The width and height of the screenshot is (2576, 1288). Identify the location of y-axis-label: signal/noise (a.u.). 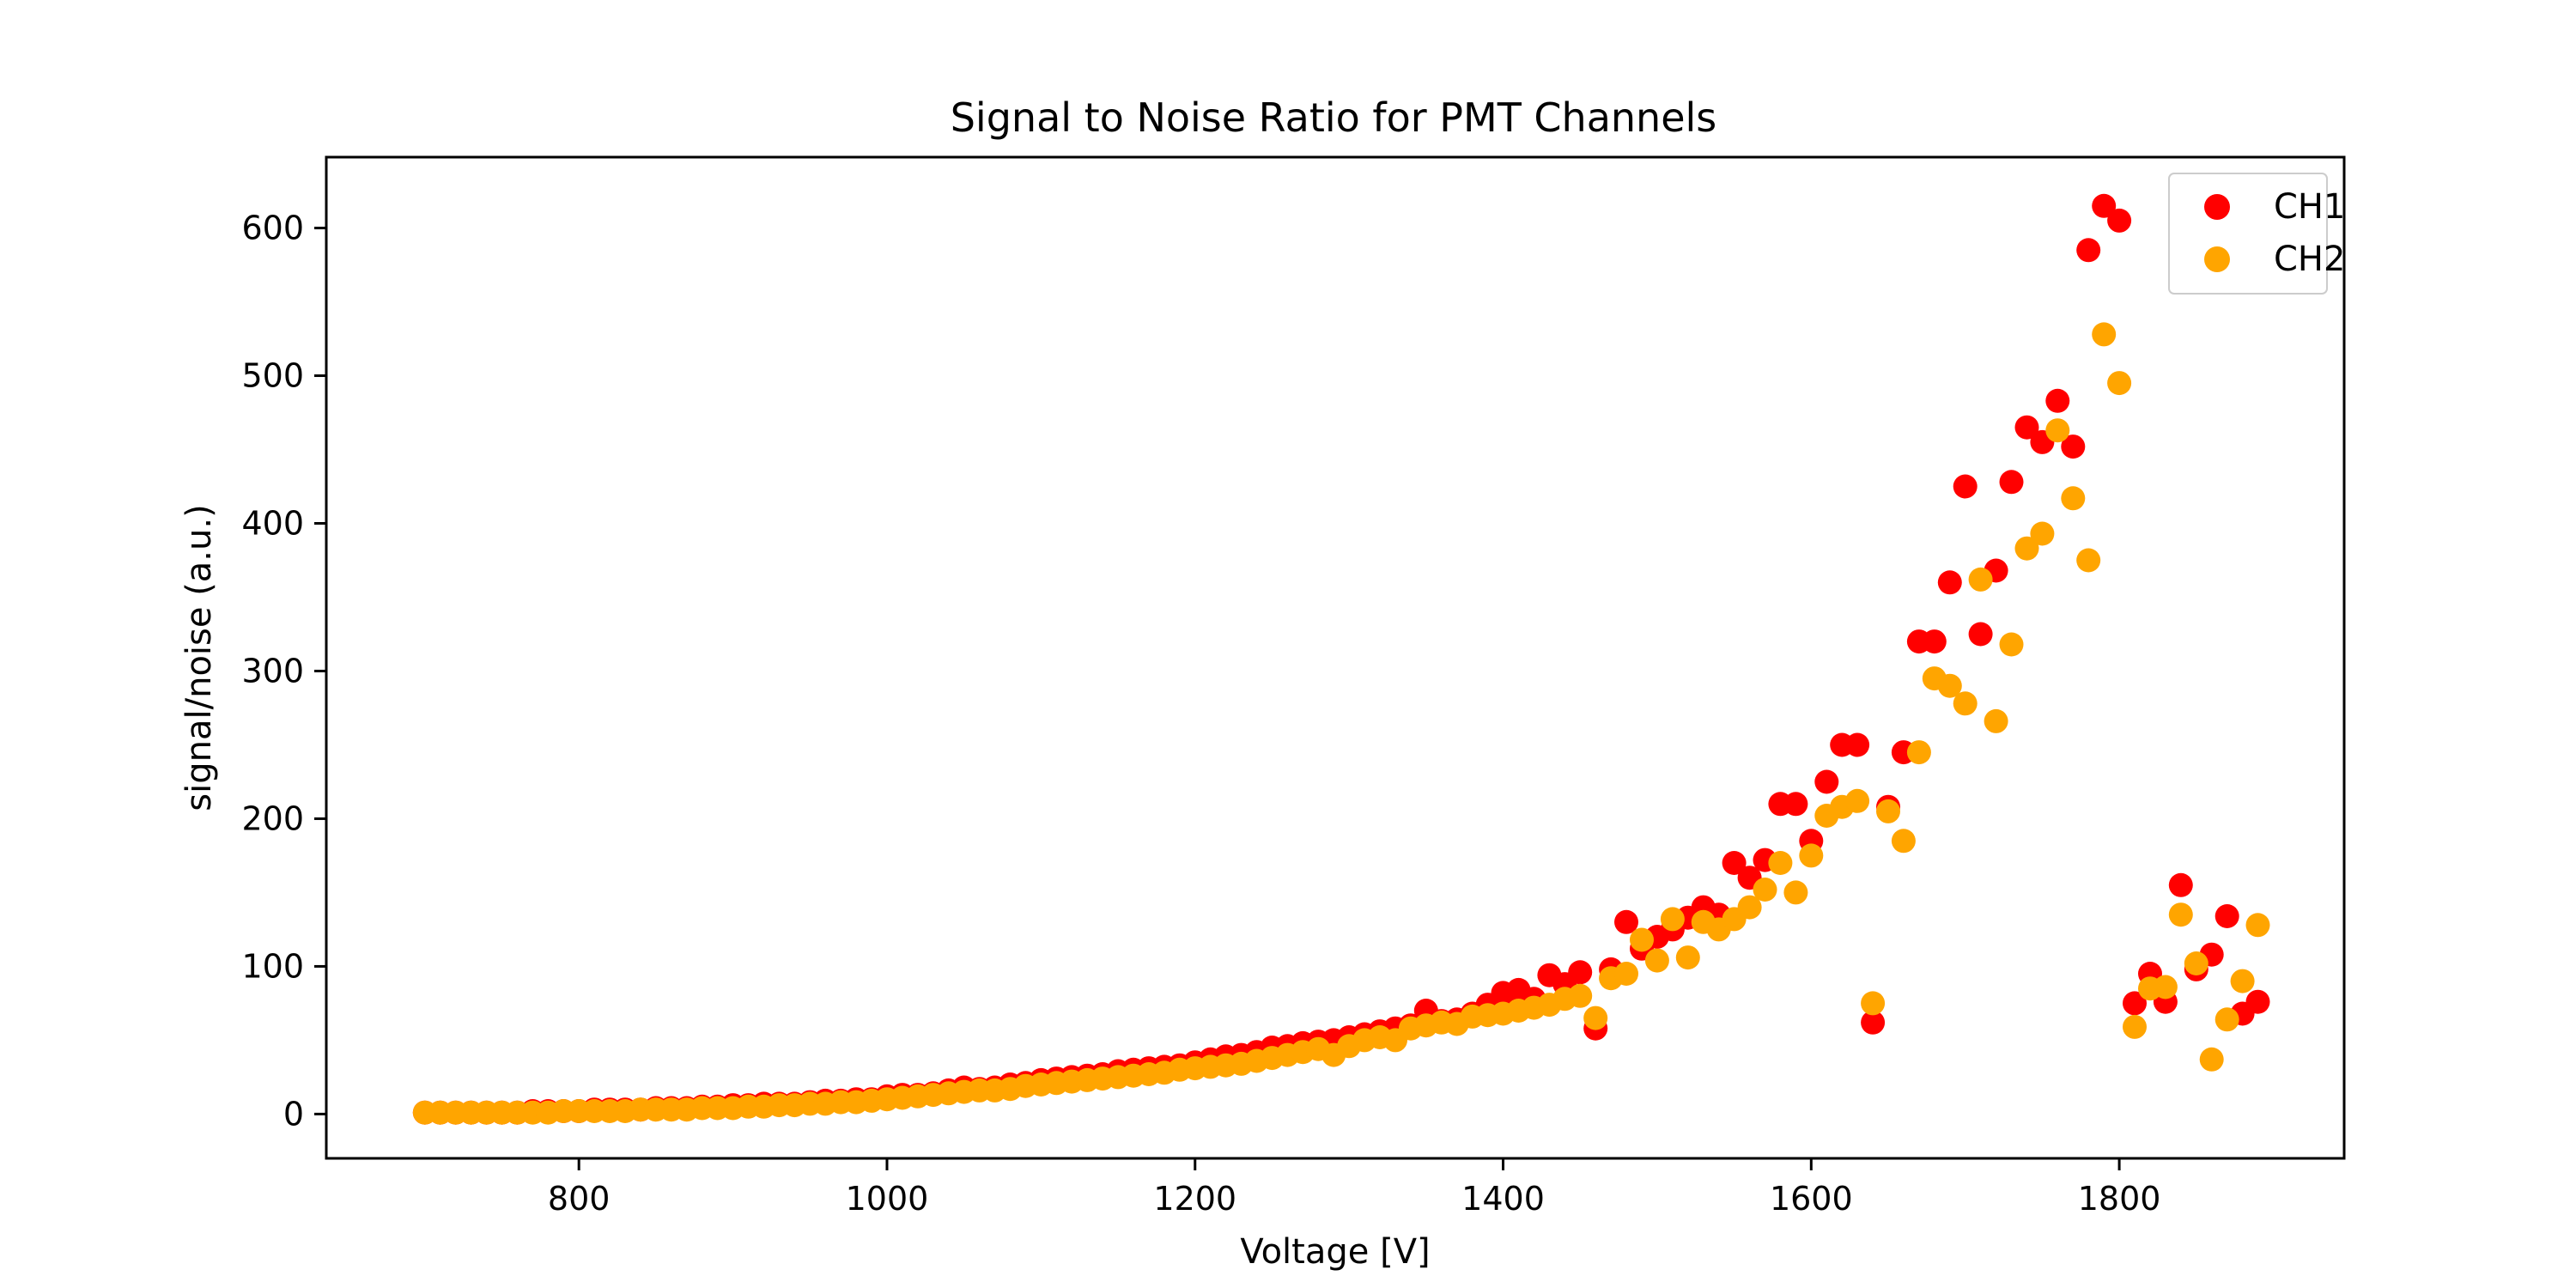
(199, 658).